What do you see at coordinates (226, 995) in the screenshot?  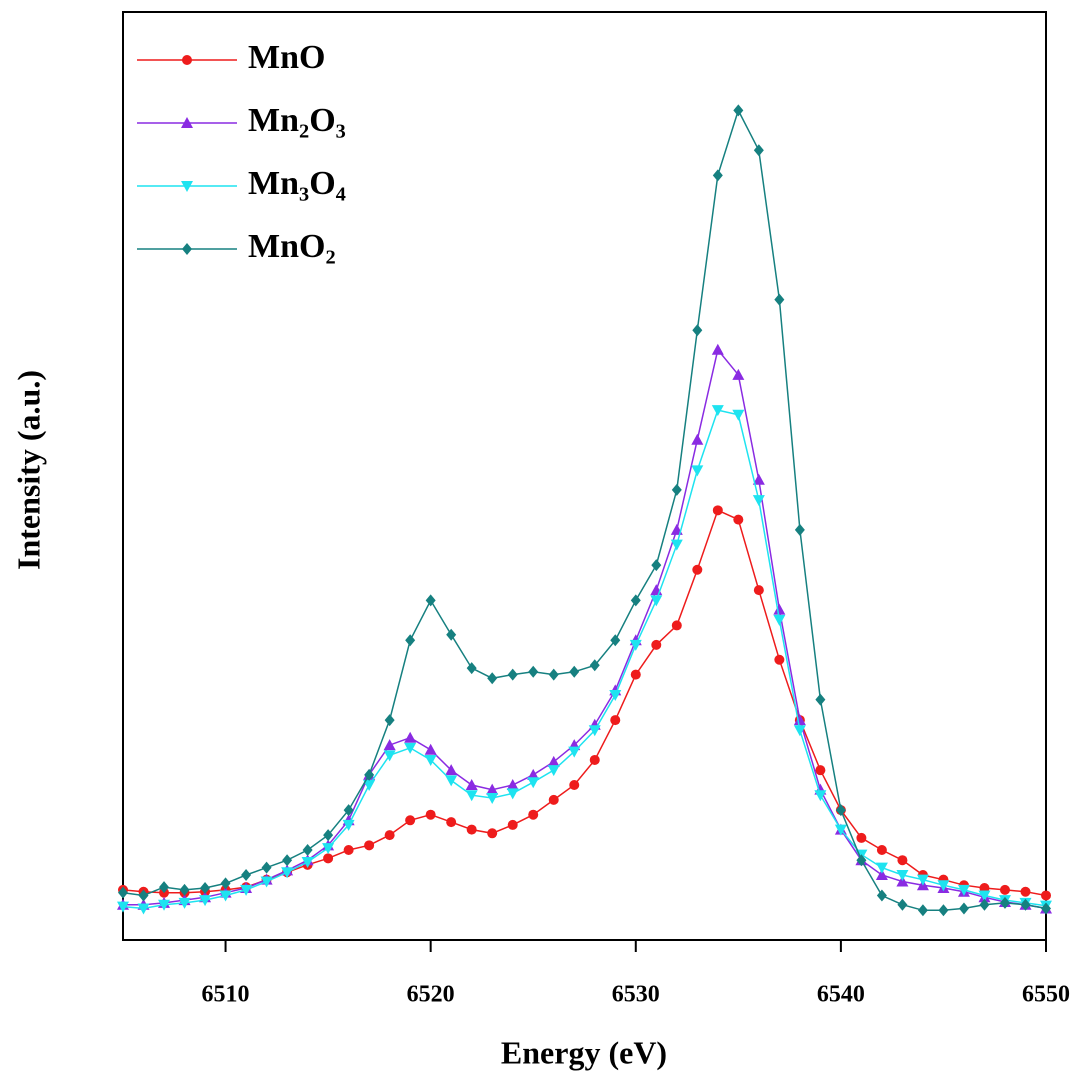 I see `x-tick-label: 6510` at bounding box center [226, 995].